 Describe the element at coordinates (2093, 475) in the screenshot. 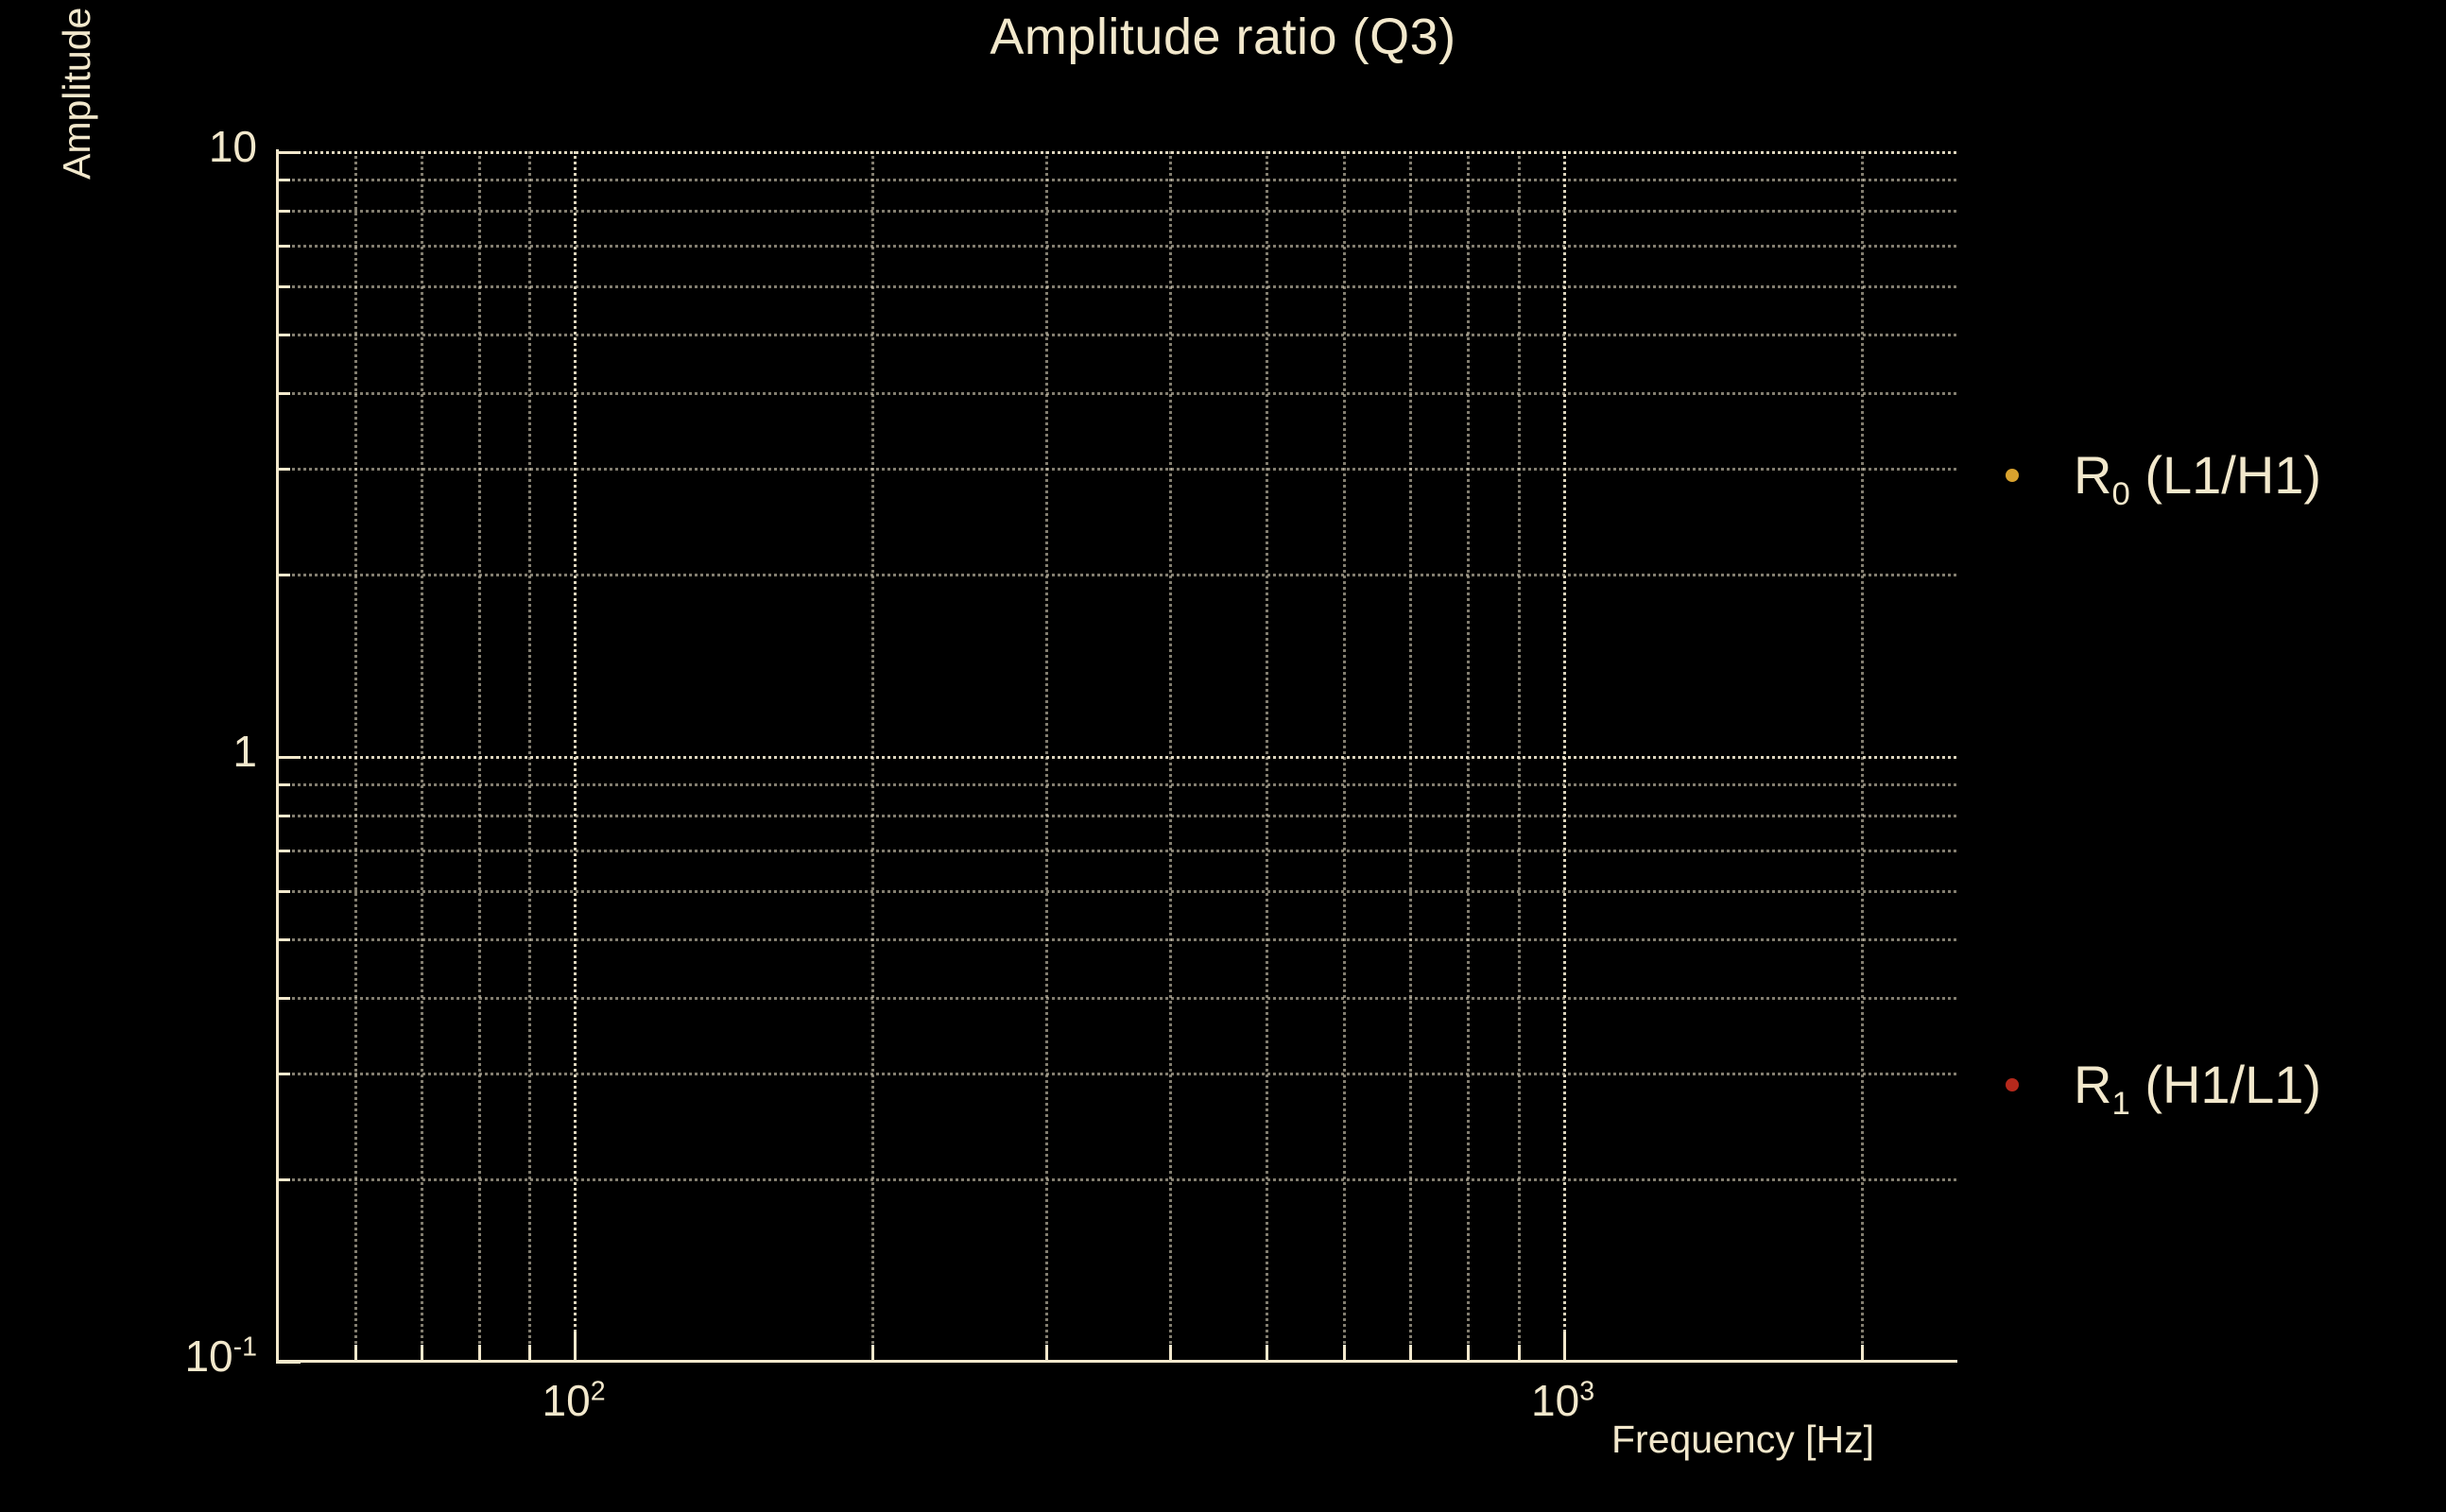

I see `legend-label-r0-base: R` at that location.